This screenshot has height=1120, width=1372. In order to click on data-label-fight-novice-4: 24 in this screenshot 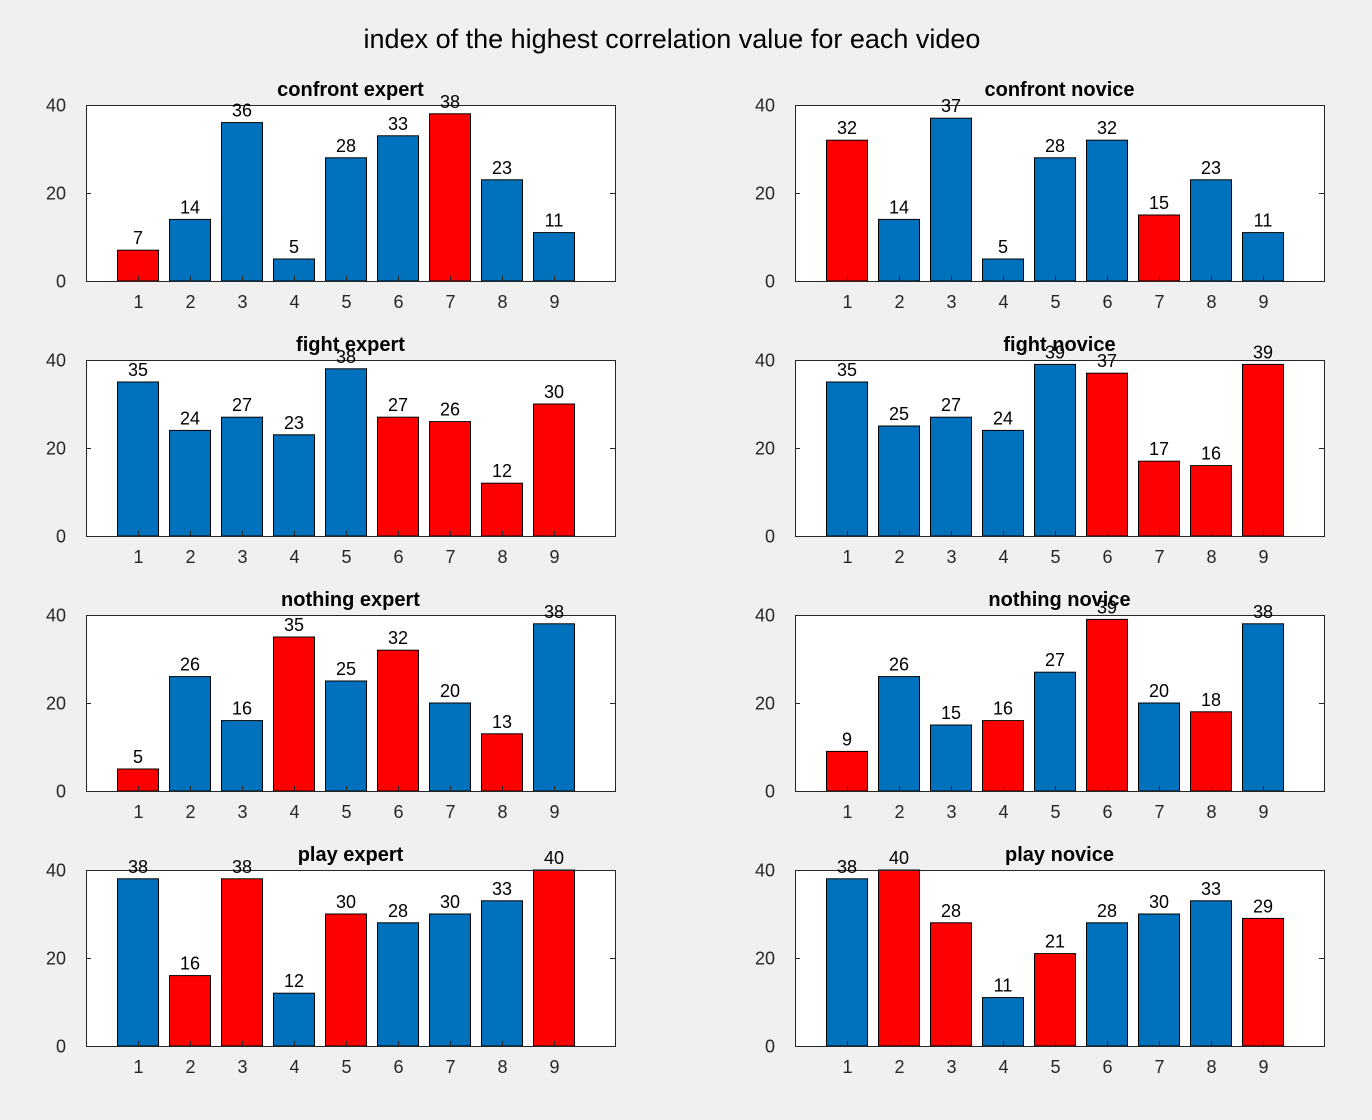, I will do `click(1003, 418)`.